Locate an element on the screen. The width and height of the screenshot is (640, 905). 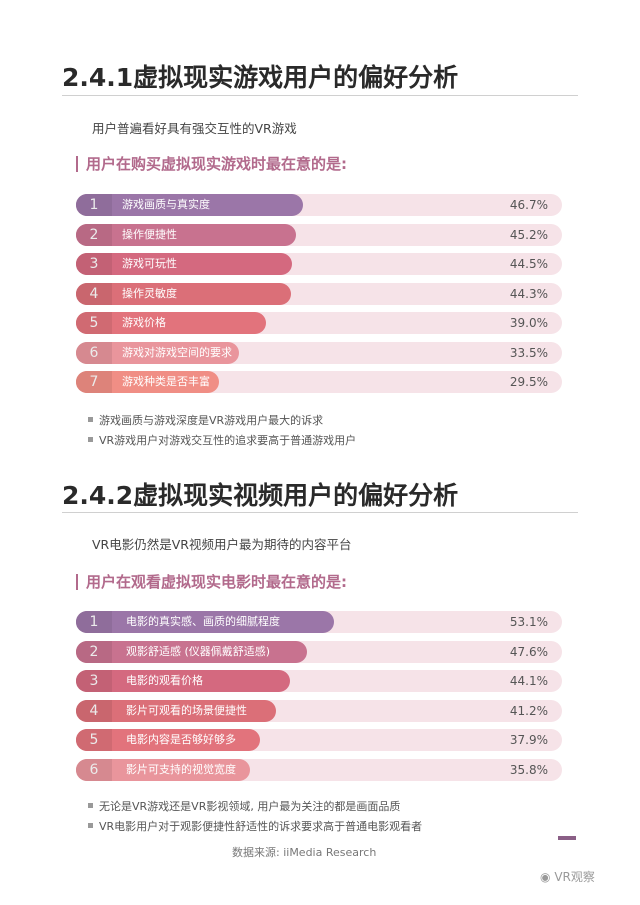
bar-row: 2 操作便捷性 45.2% is located at coordinates (319, 234).